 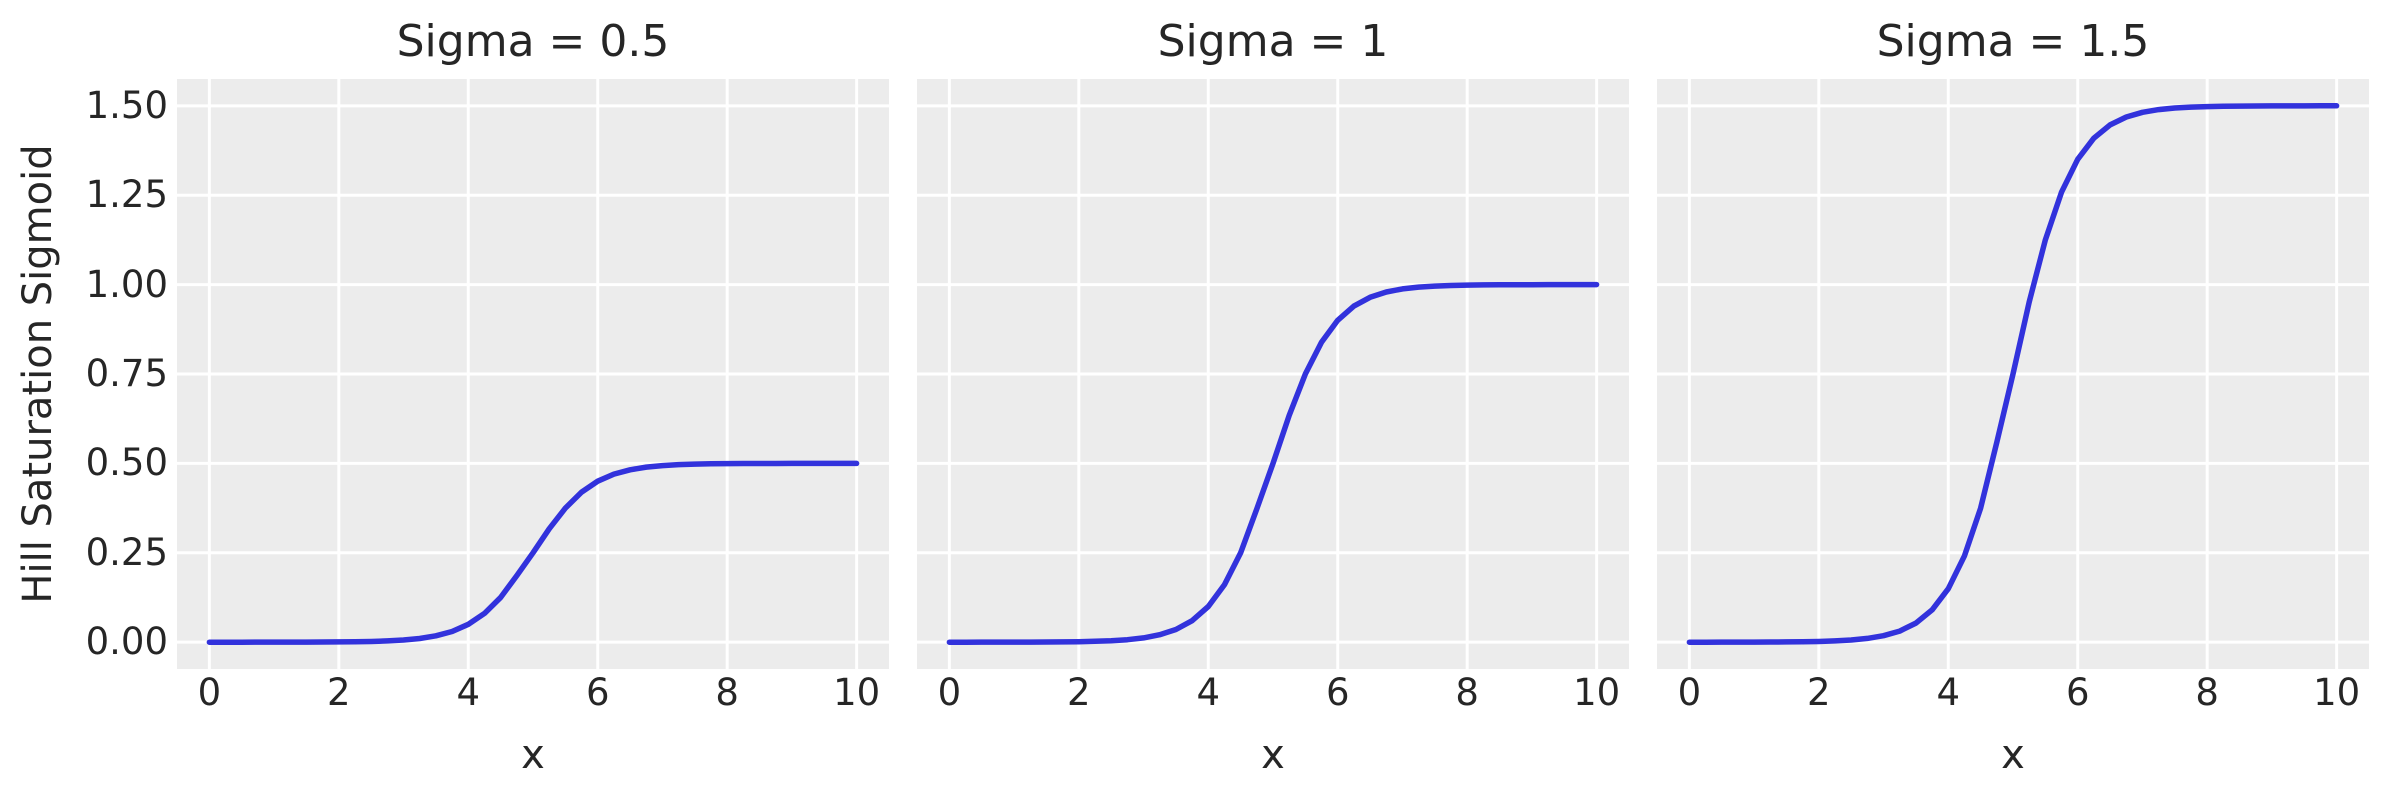 I want to click on y-tick-label: 1.50, so click(x=126, y=105).